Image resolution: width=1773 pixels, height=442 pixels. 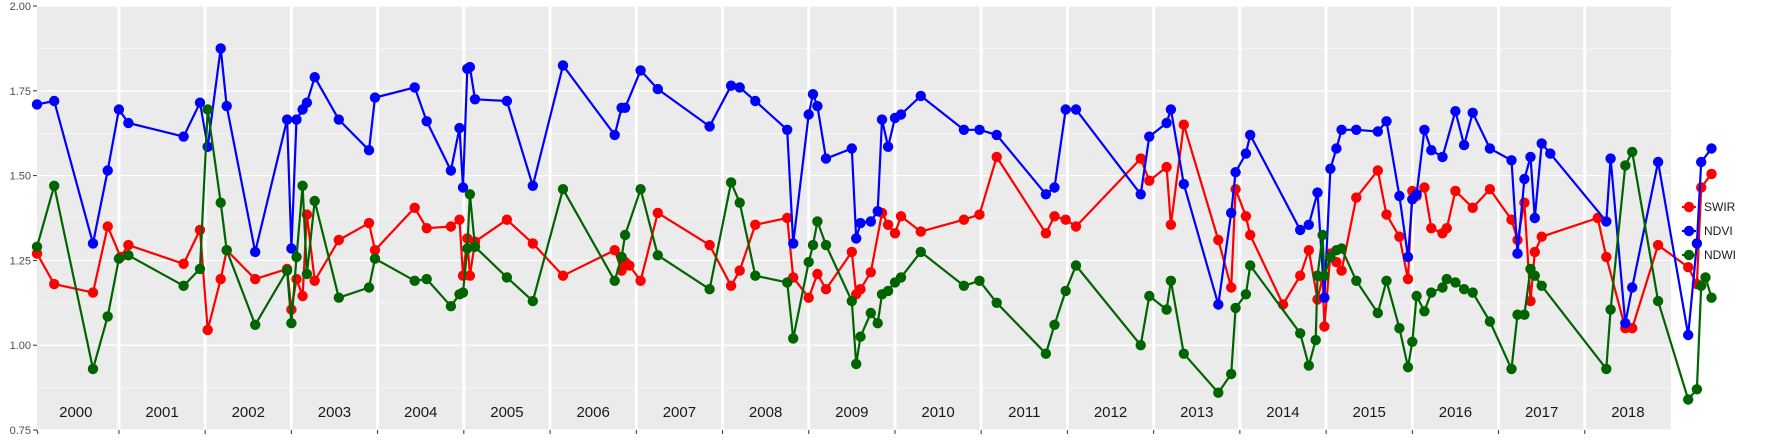 What do you see at coordinates (1196, 412) in the screenshot?
I see `year-label: 2013` at bounding box center [1196, 412].